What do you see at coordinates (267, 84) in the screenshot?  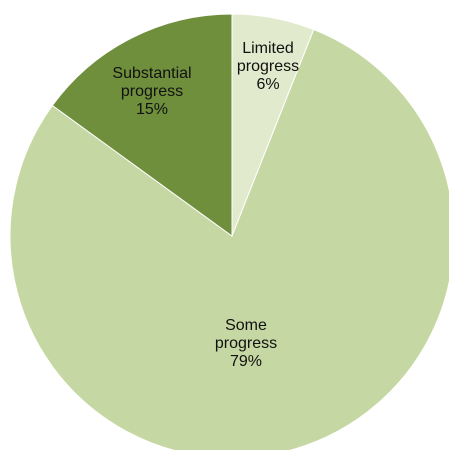 I see `pie-label-percent: 6%` at bounding box center [267, 84].